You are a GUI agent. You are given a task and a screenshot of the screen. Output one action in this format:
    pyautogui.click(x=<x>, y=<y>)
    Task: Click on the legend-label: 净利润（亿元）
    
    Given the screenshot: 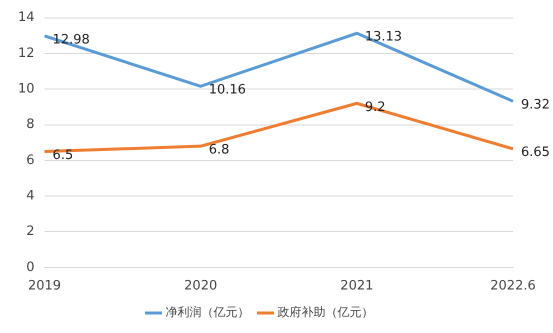 What is the action you would take?
    pyautogui.click(x=208, y=312)
    